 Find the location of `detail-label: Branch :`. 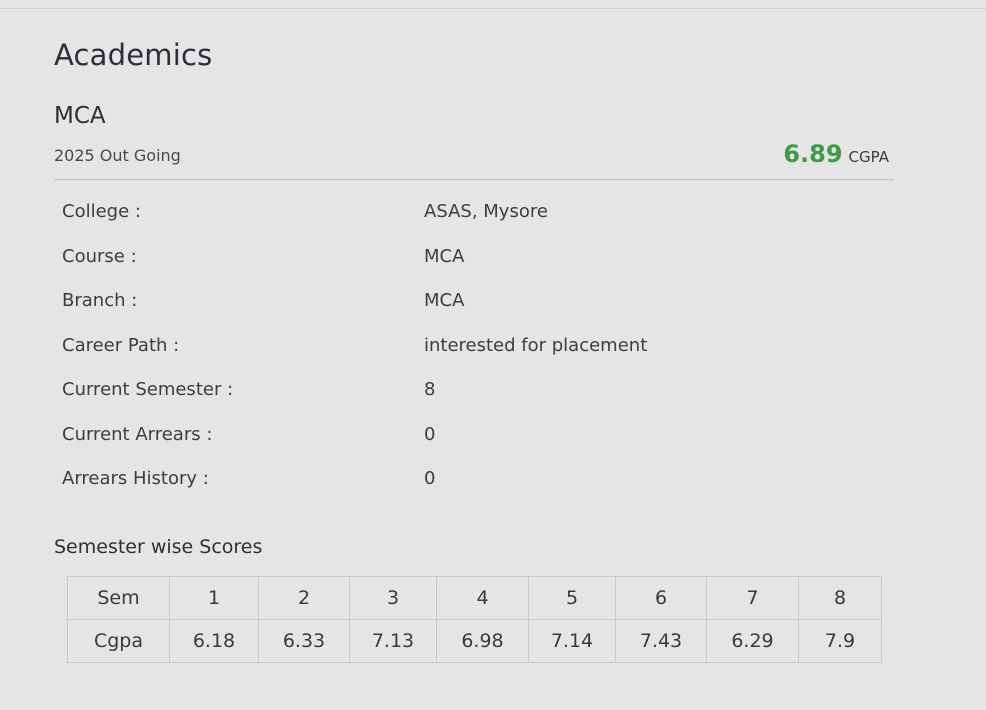

detail-label: Branch : is located at coordinates (100, 300).